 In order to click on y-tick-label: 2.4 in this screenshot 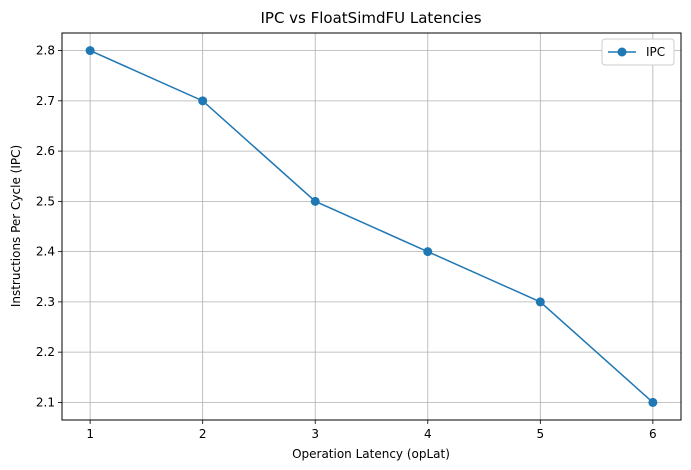, I will do `click(45, 252)`.